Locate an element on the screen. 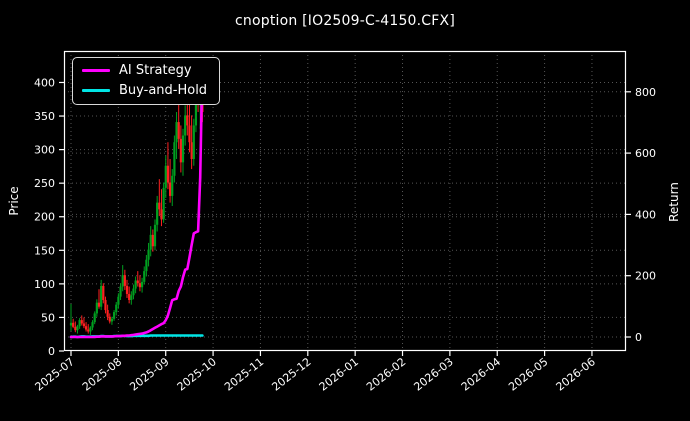 Image resolution: width=690 pixels, height=421 pixels. price-tick-label: 150 is located at coordinates (44, 250).